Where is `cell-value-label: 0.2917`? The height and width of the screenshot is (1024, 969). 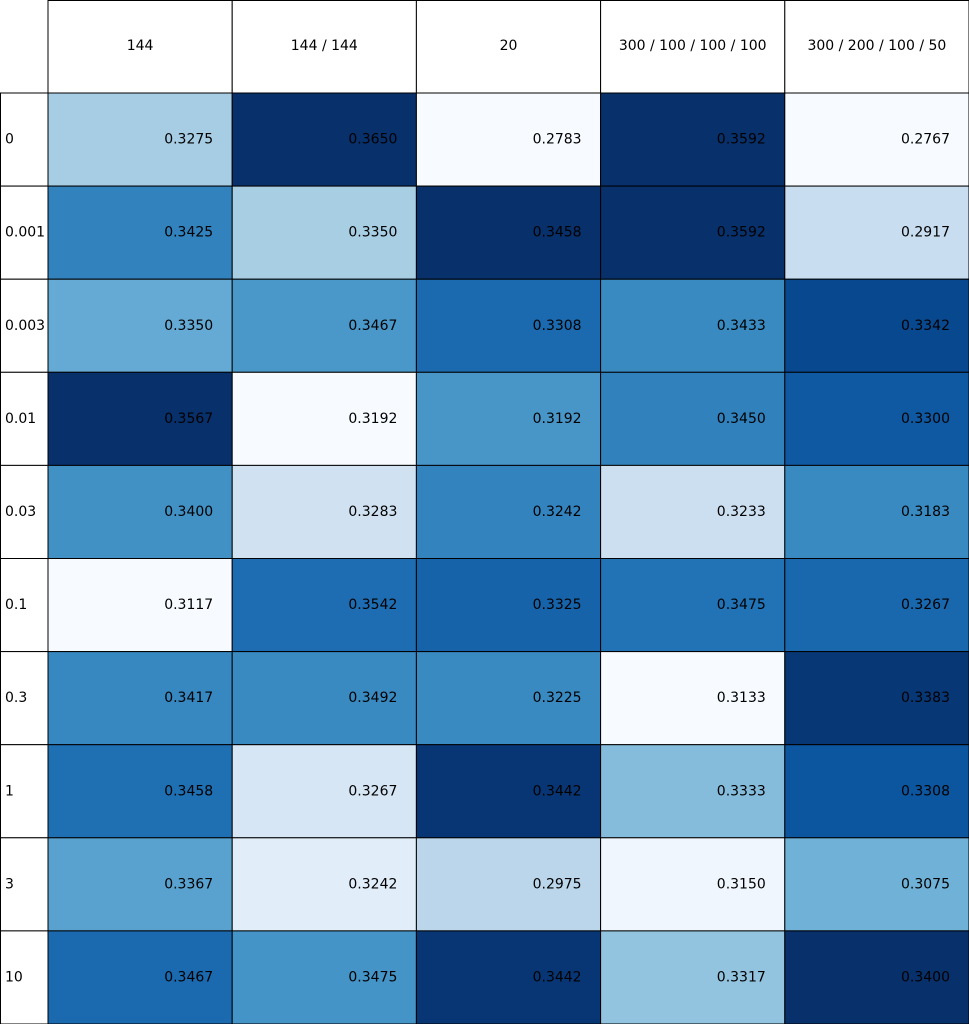 cell-value-label: 0.2917 is located at coordinates (925, 233).